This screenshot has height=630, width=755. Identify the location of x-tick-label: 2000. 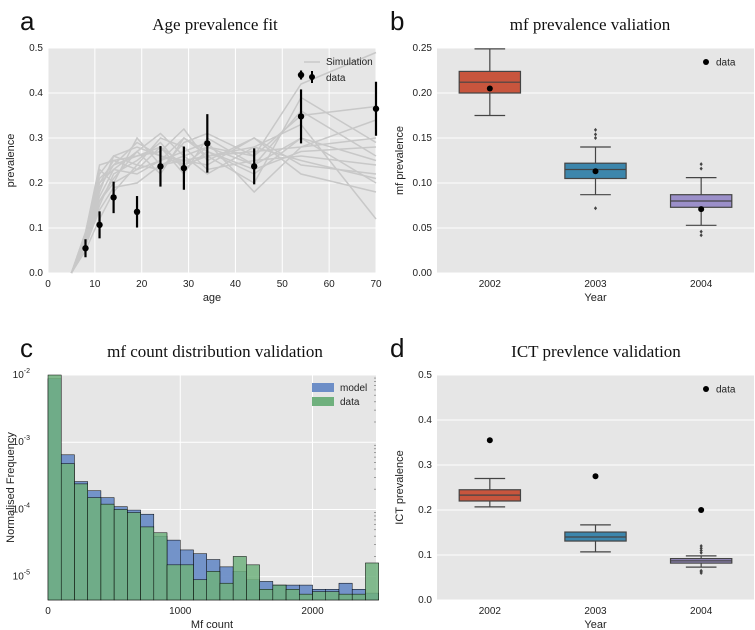
(312, 611).